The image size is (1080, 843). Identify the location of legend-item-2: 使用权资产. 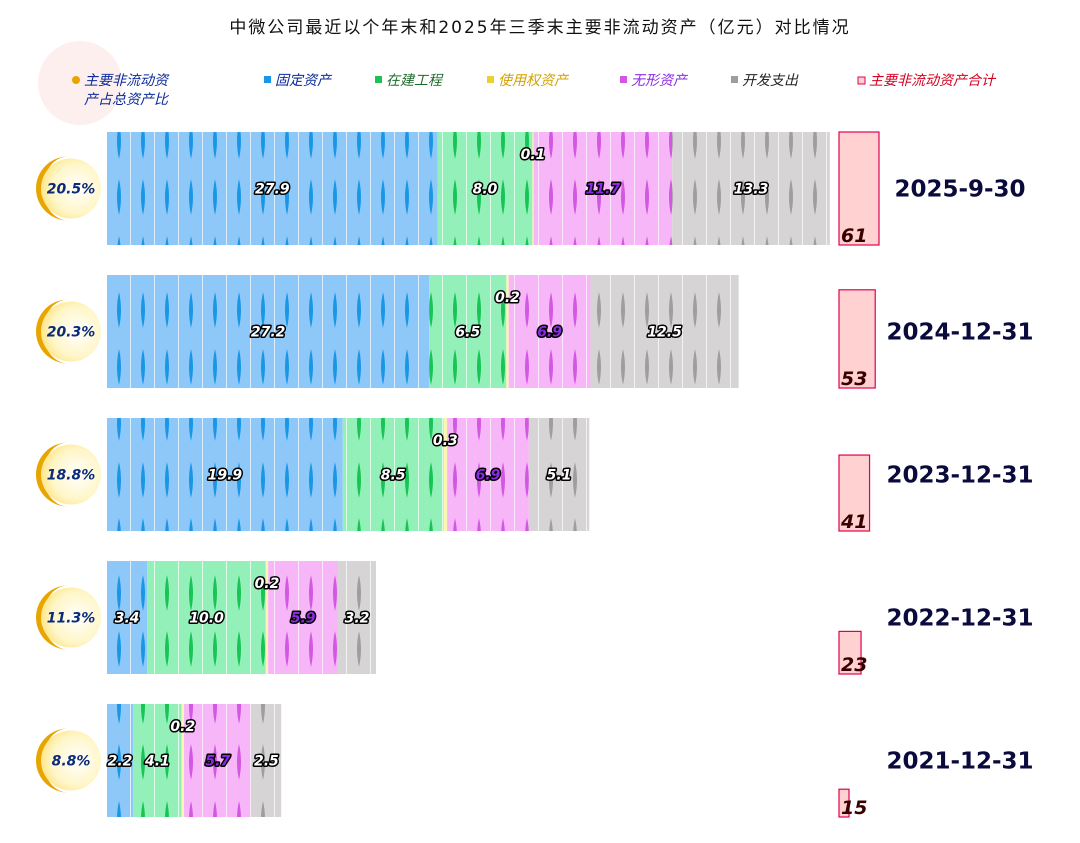
(528, 81).